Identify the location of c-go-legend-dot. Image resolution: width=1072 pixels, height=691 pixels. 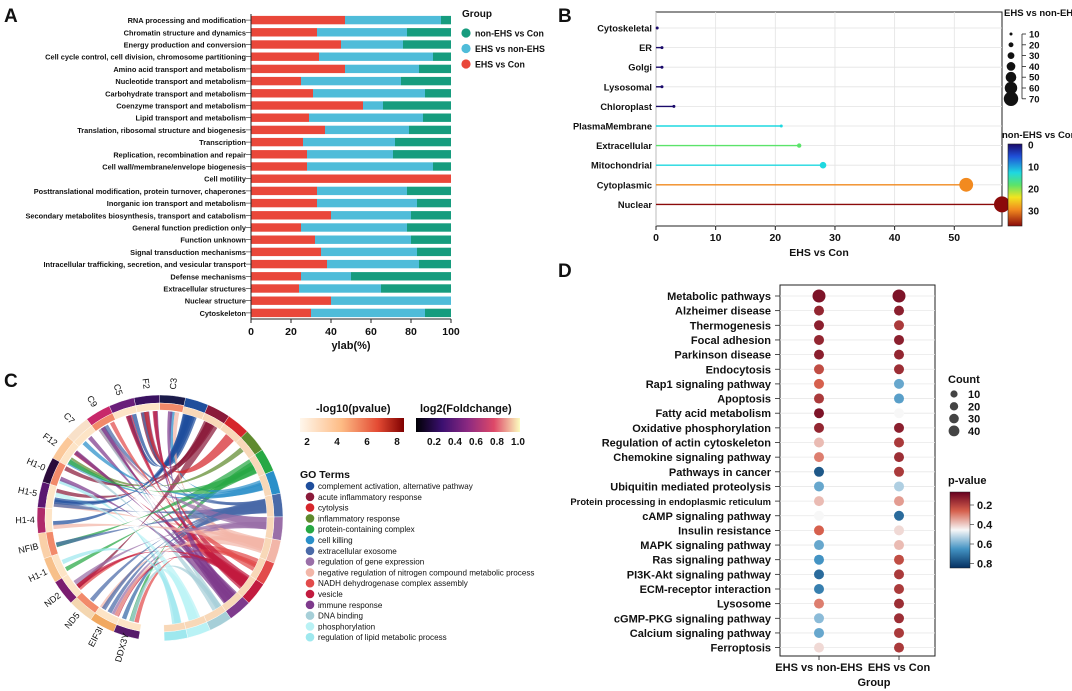
(310, 561).